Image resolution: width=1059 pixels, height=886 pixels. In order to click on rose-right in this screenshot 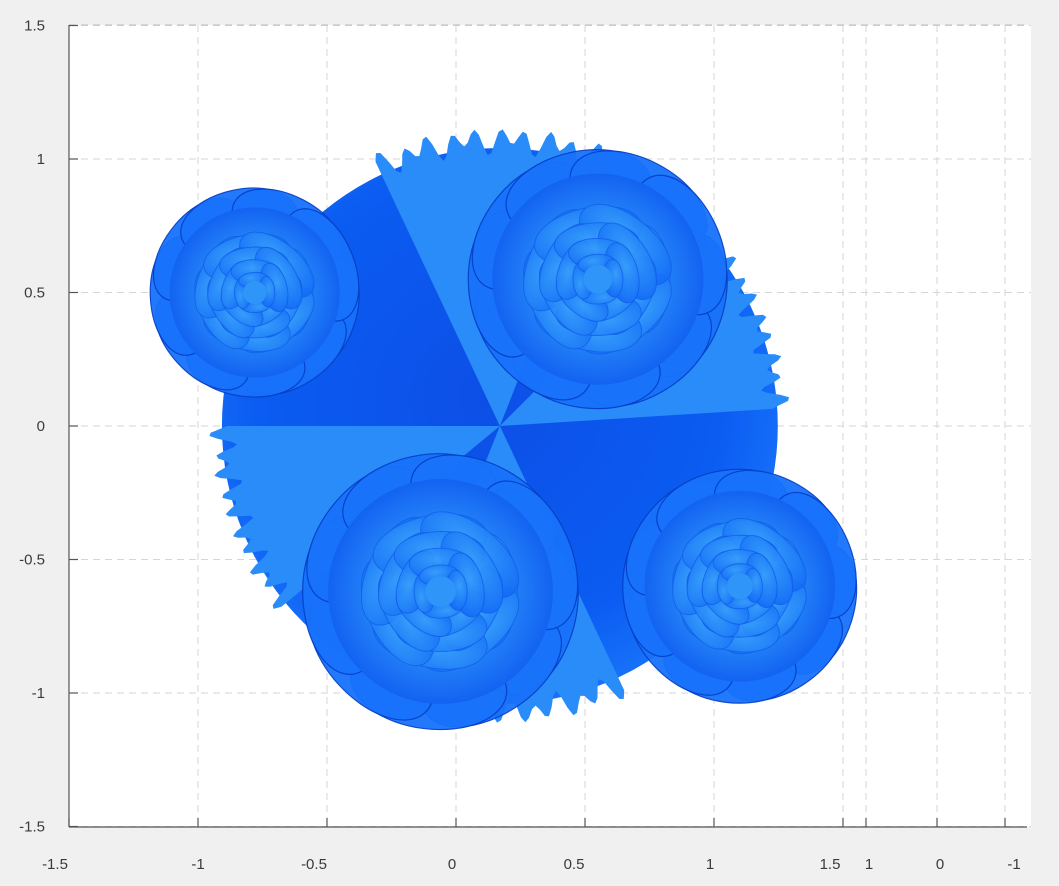, I will do `click(740, 586)`.